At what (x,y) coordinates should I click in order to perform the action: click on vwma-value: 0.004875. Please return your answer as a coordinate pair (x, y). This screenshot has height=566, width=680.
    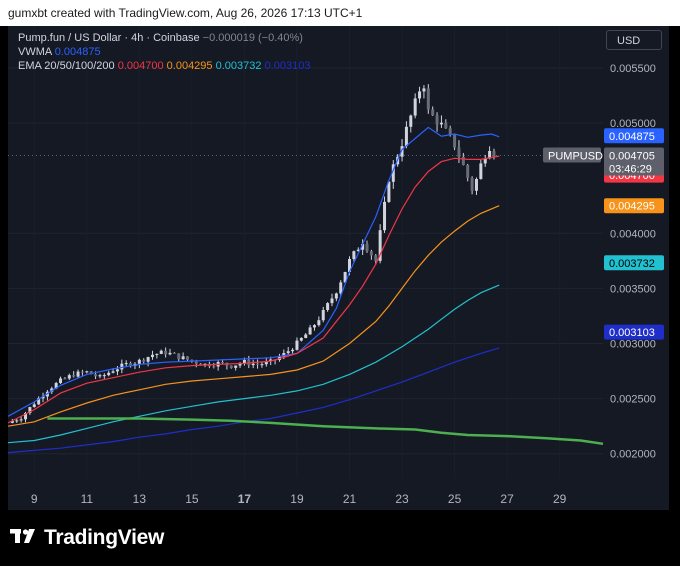
    Looking at the image, I should click on (77, 52).